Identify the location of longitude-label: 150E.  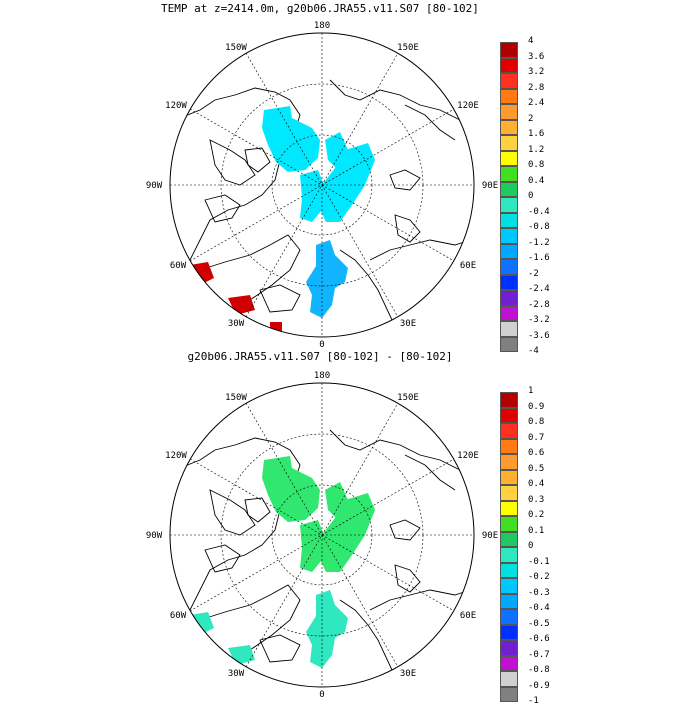
(408, 398).